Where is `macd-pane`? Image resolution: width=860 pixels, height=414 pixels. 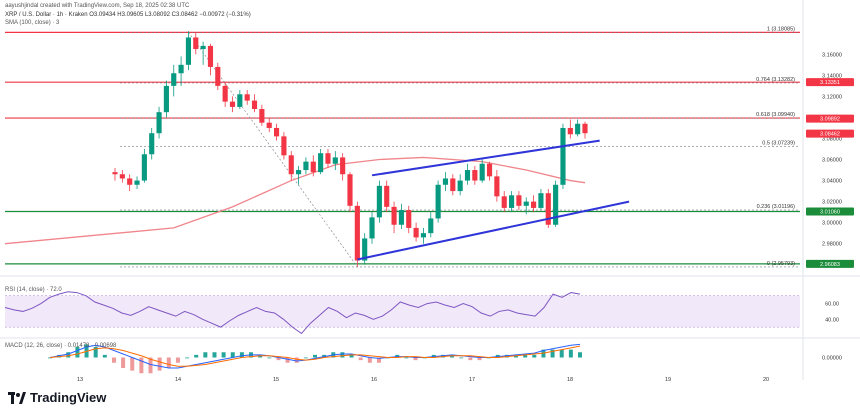
macd-pane is located at coordinates (315, 358).